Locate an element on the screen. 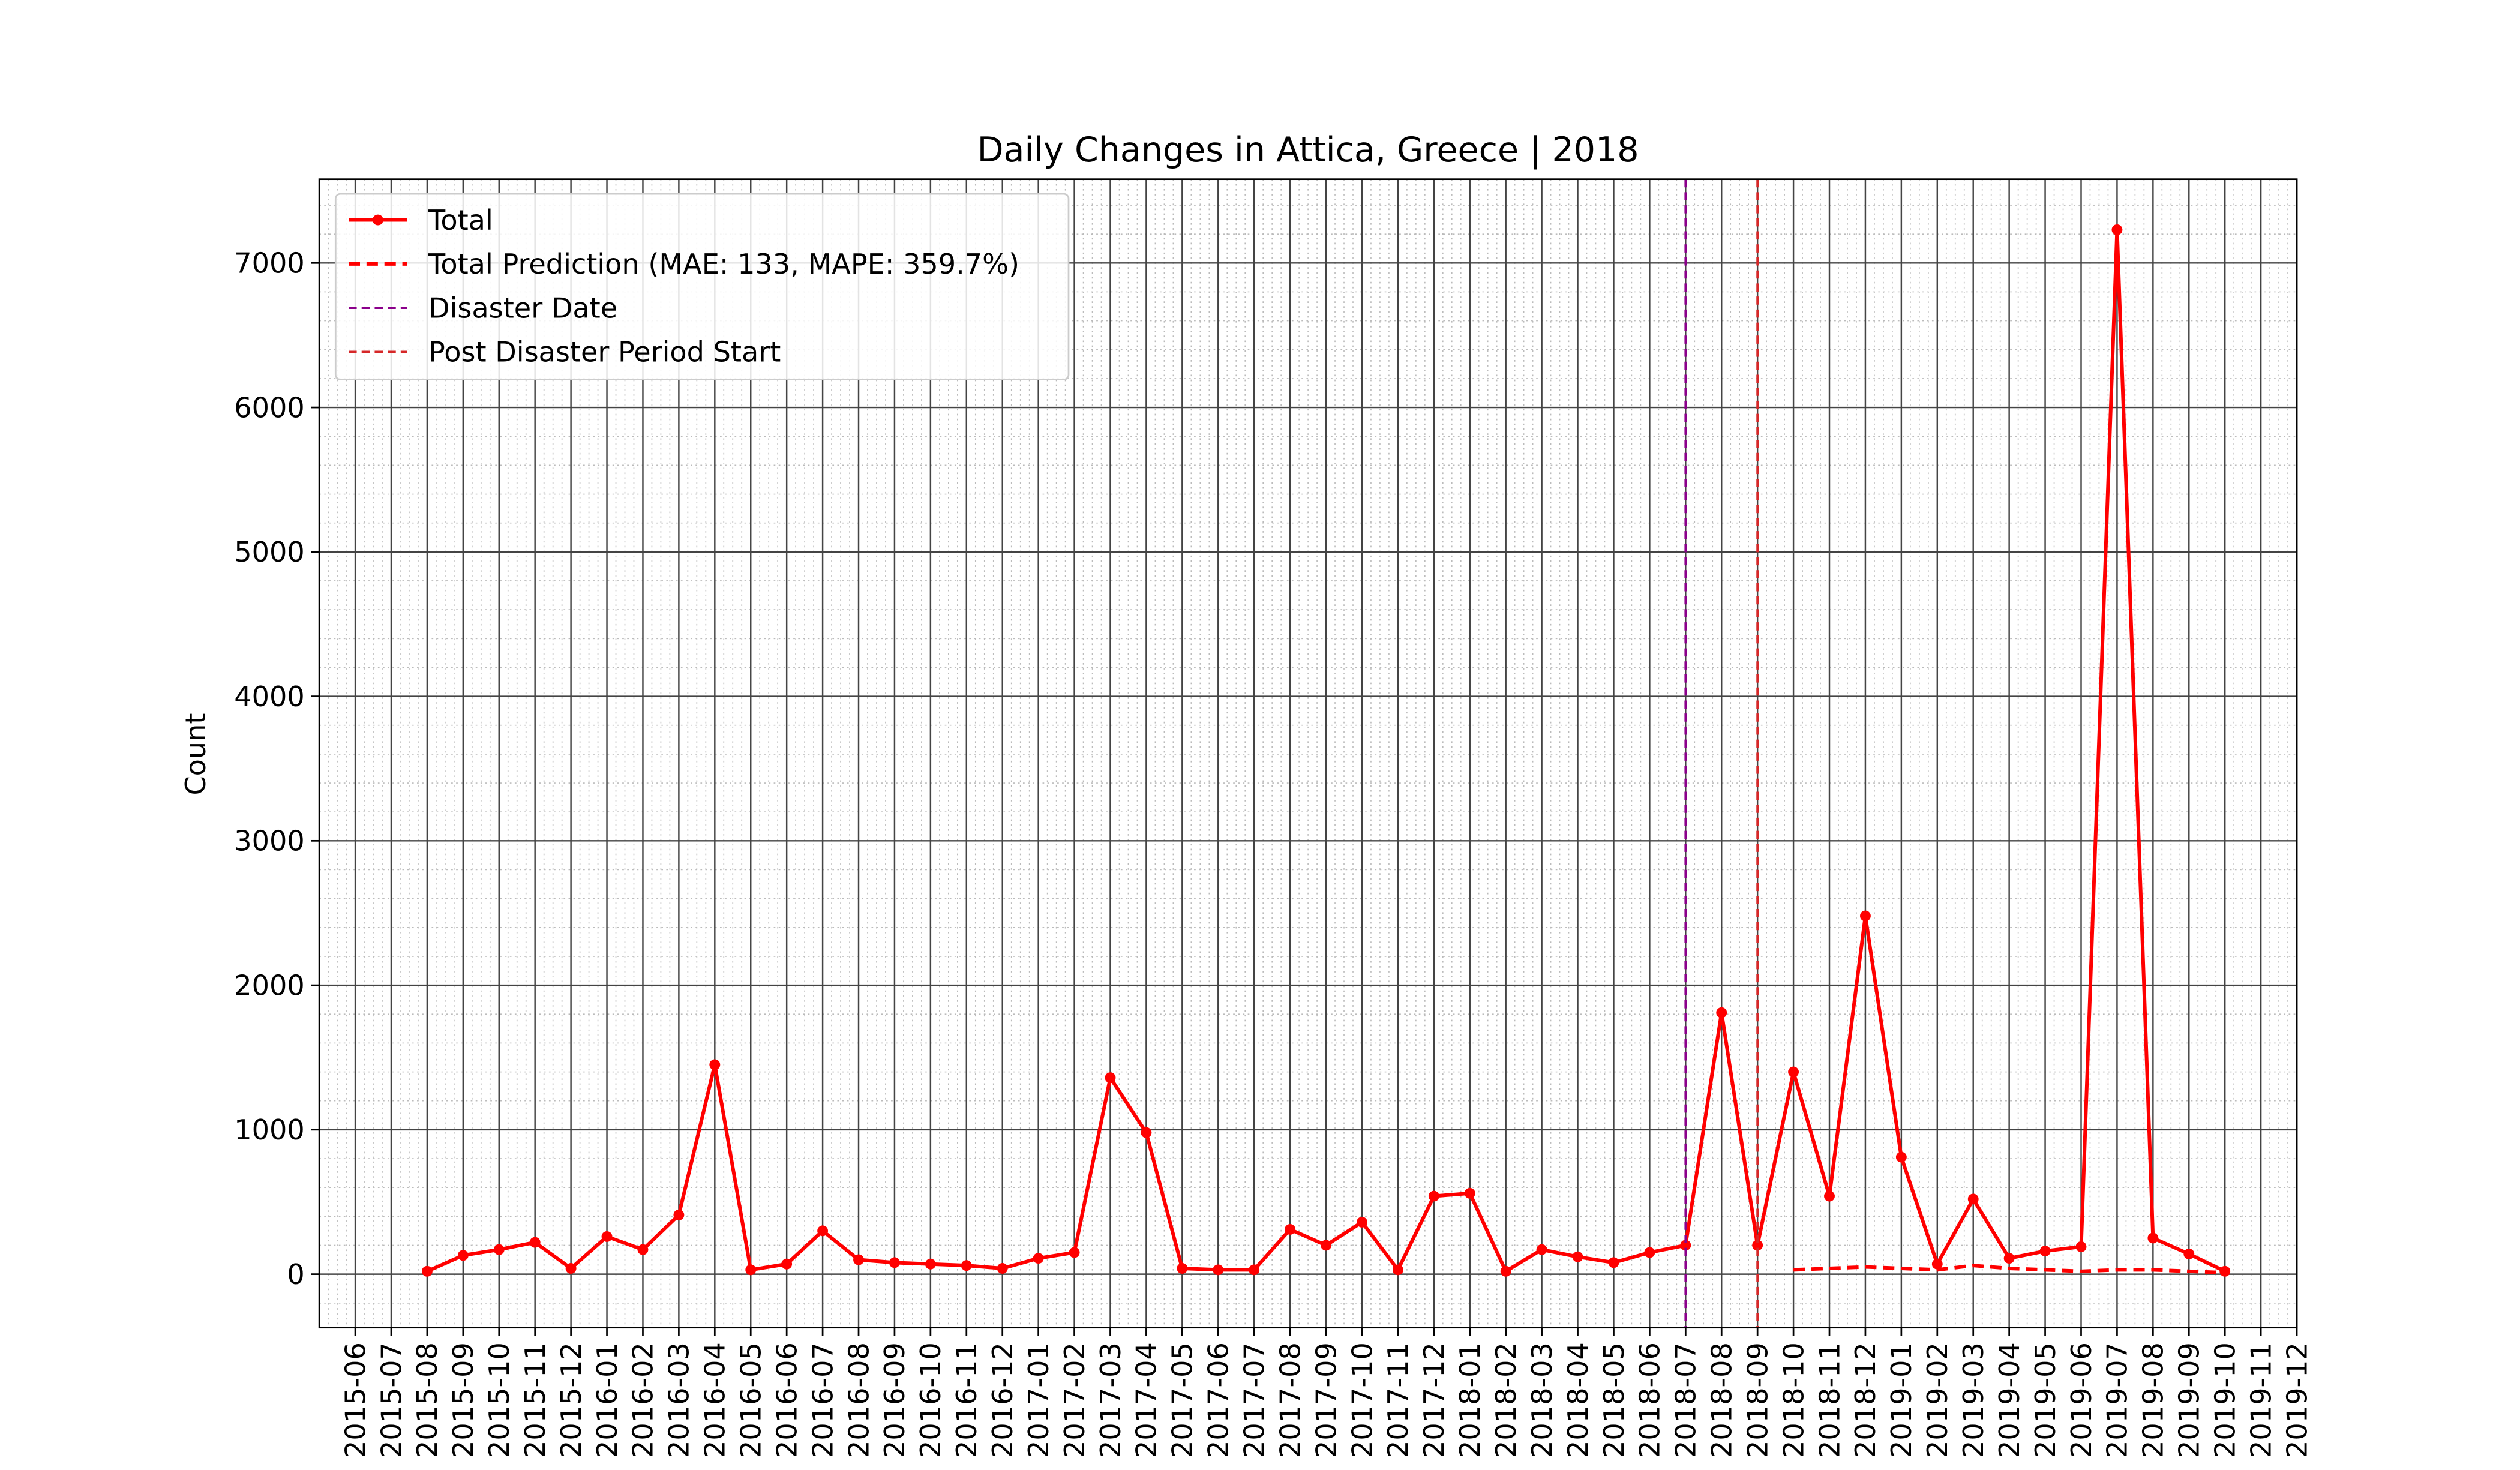 Image resolution: width=2520 pixels, height=1470 pixels. x-tick-label: 2019-03 is located at coordinates (1973, 1400).